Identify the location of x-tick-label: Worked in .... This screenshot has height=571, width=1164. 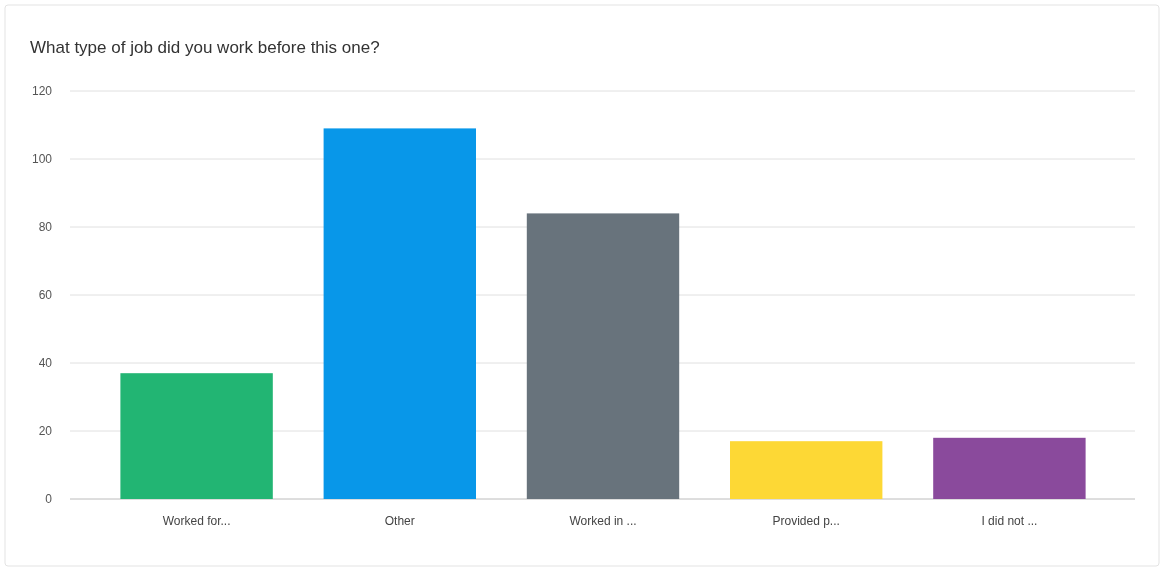
(603, 521).